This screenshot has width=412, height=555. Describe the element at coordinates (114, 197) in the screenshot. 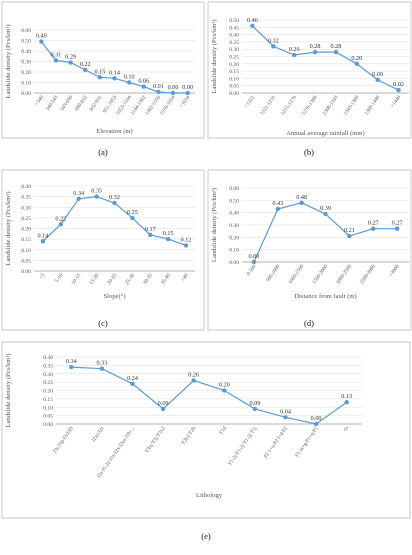

I see `data-label: 0.32` at that location.